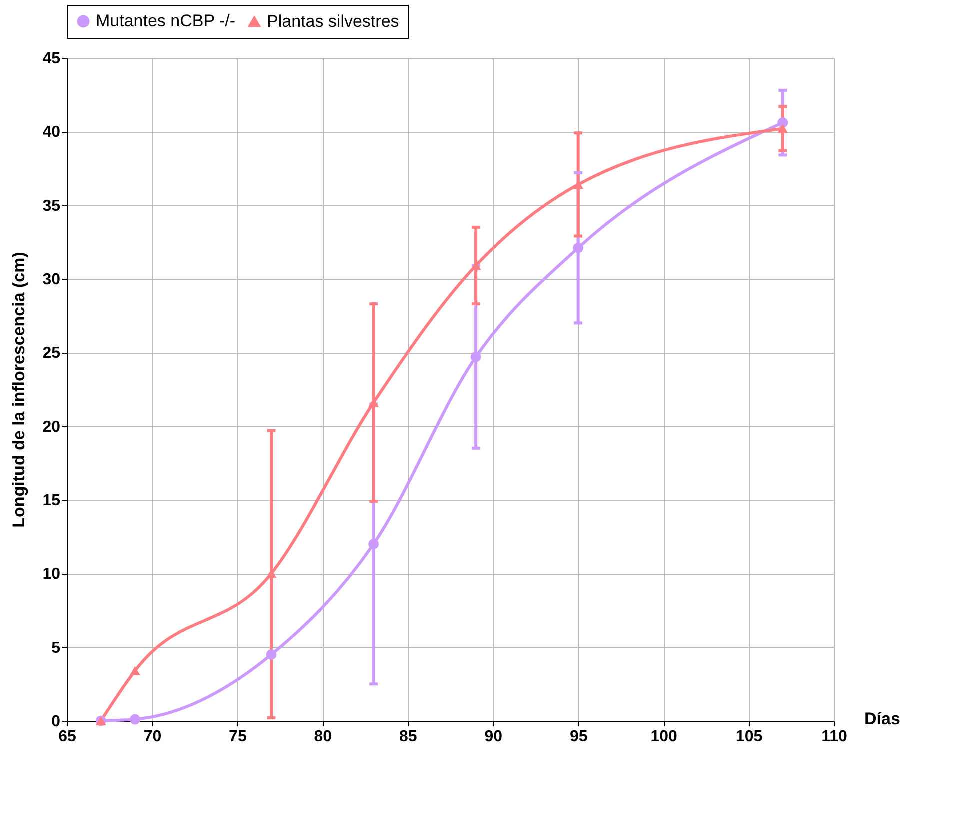 The width and height of the screenshot is (966, 820). What do you see at coordinates (19, 390) in the screenshot?
I see `y-axis-title: Longitud de la inflorescencia (cm)` at bounding box center [19, 390].